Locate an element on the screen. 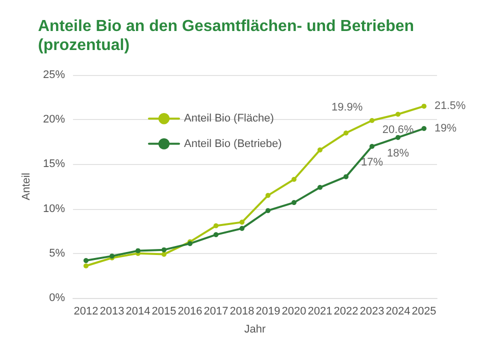  y-tick-label: 5% is located at coordinates (57, 253).